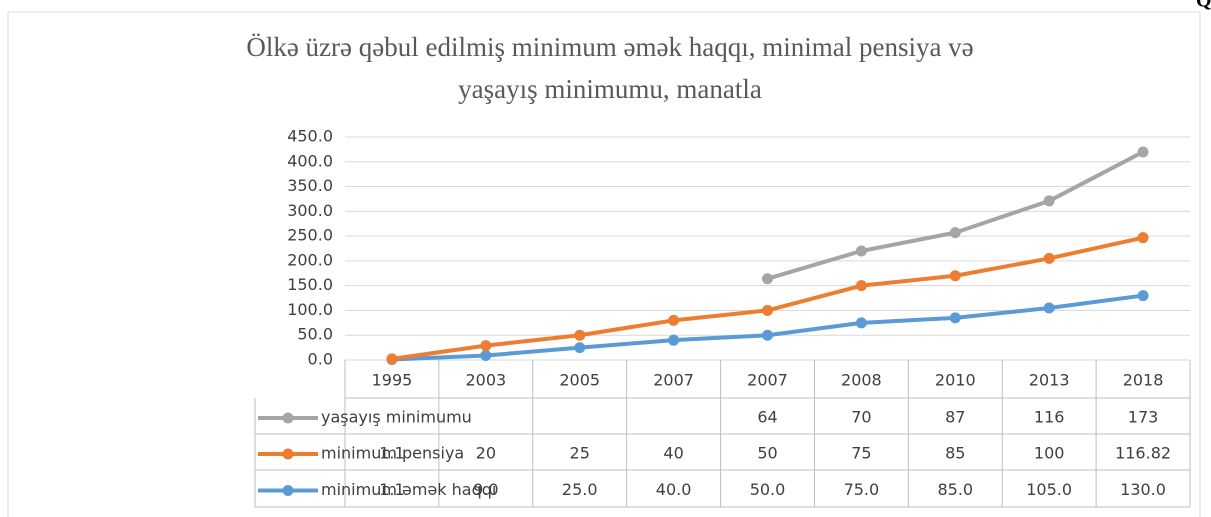 The width and height of the screenshot is (1211, 517). I want to click on data-table-cell: 25.0, so click(580, 489).